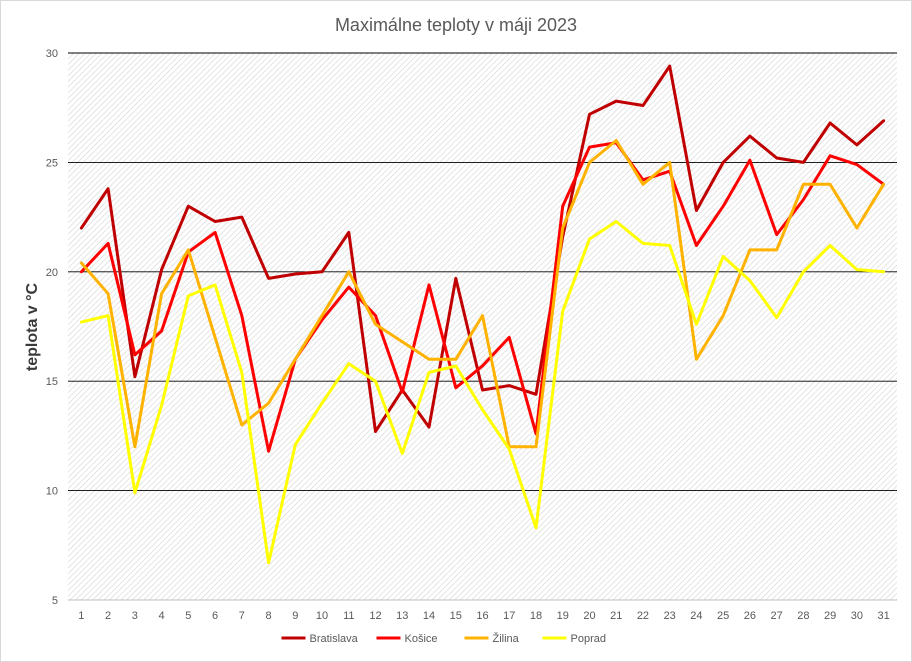  I want to click on legend-label: Poprad, so click(588, 639).